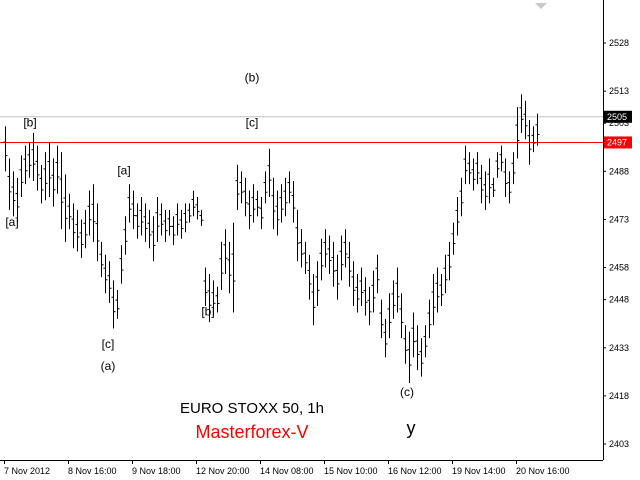 This screenshot has width=640, height=480. Describe the element at coordinates (619, 300) in the screenshot. I see `y-tick-label: 2448` at that location.